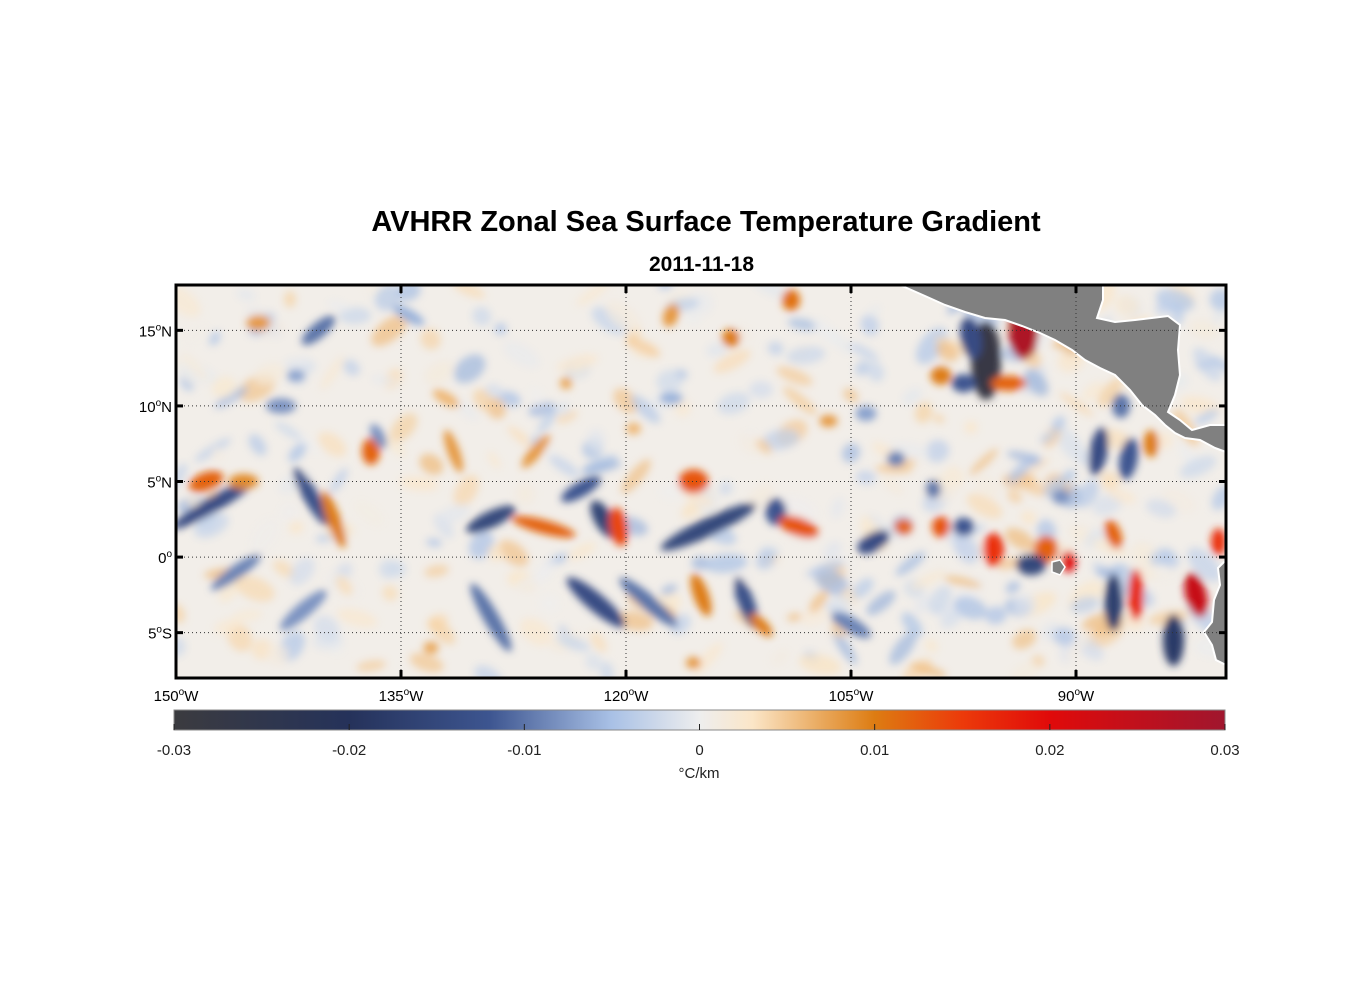 The width and height of the screenshot is (1356, 1000). I want to click on lon-tick-label: 120oW, so click(627, 696).